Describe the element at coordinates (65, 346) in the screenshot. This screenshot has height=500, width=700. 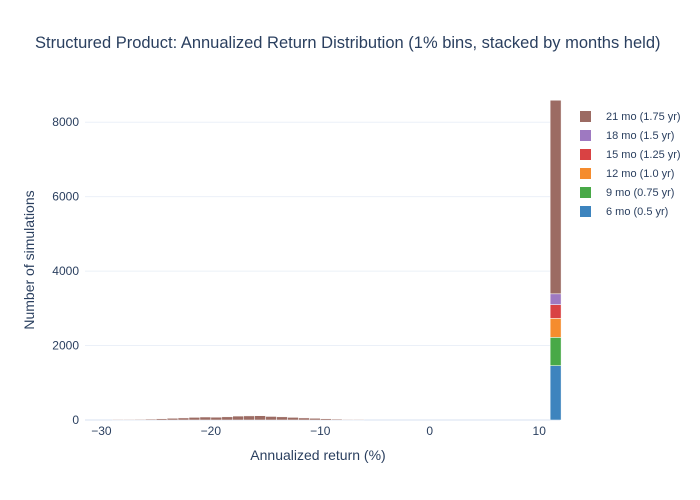
I see `y-tick-label: 2000` at that location.